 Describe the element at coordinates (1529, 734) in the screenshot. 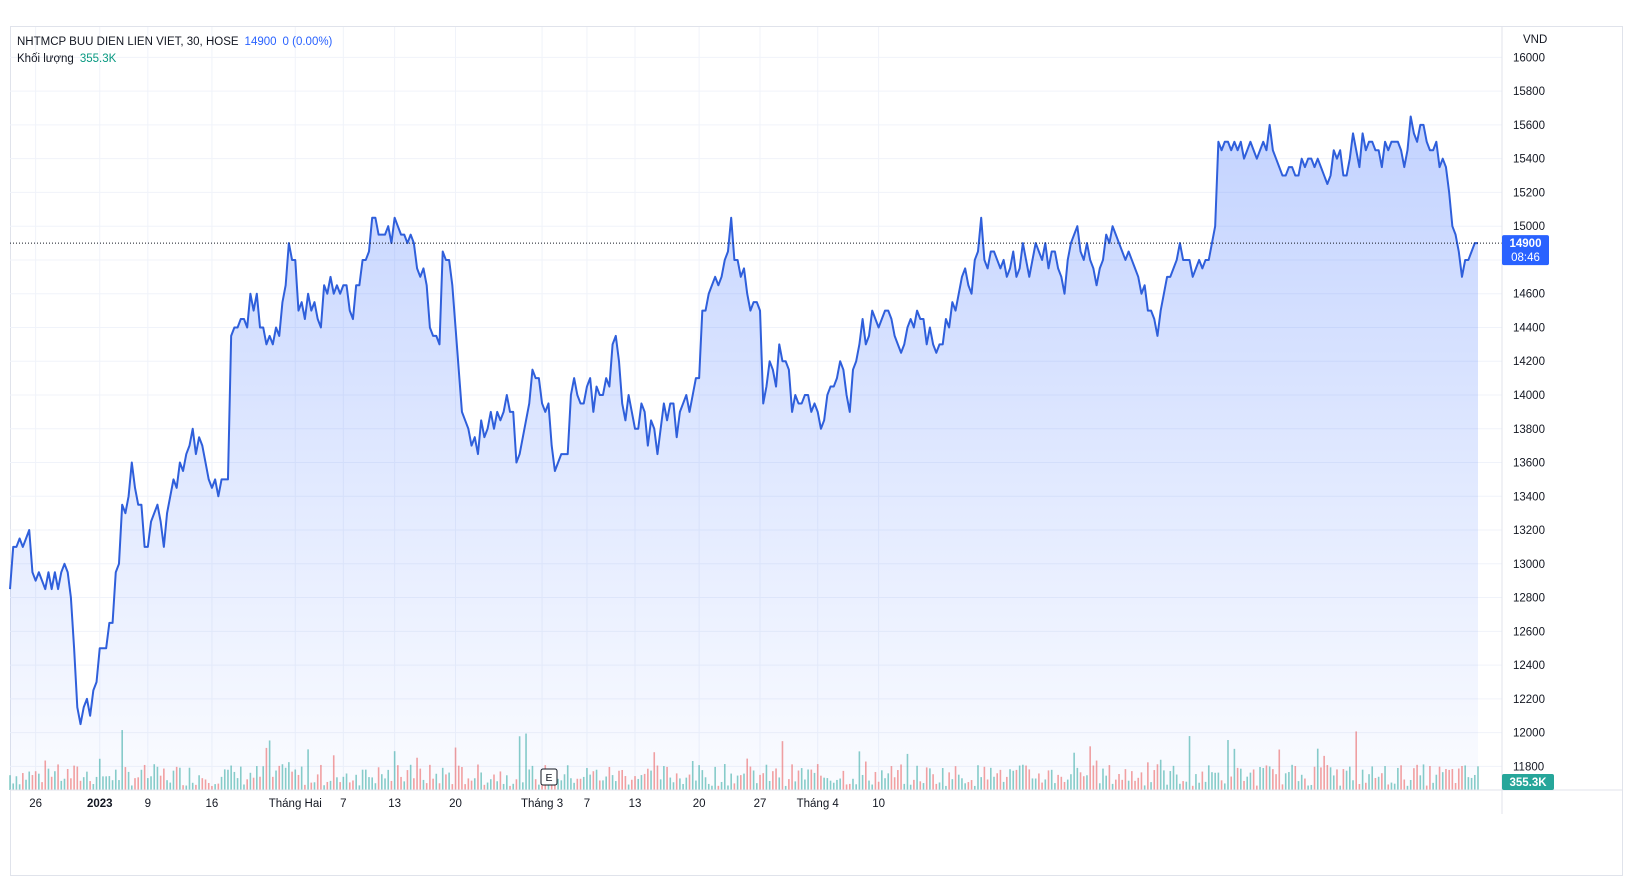

I see `y-tick-label: 12000` at that location.